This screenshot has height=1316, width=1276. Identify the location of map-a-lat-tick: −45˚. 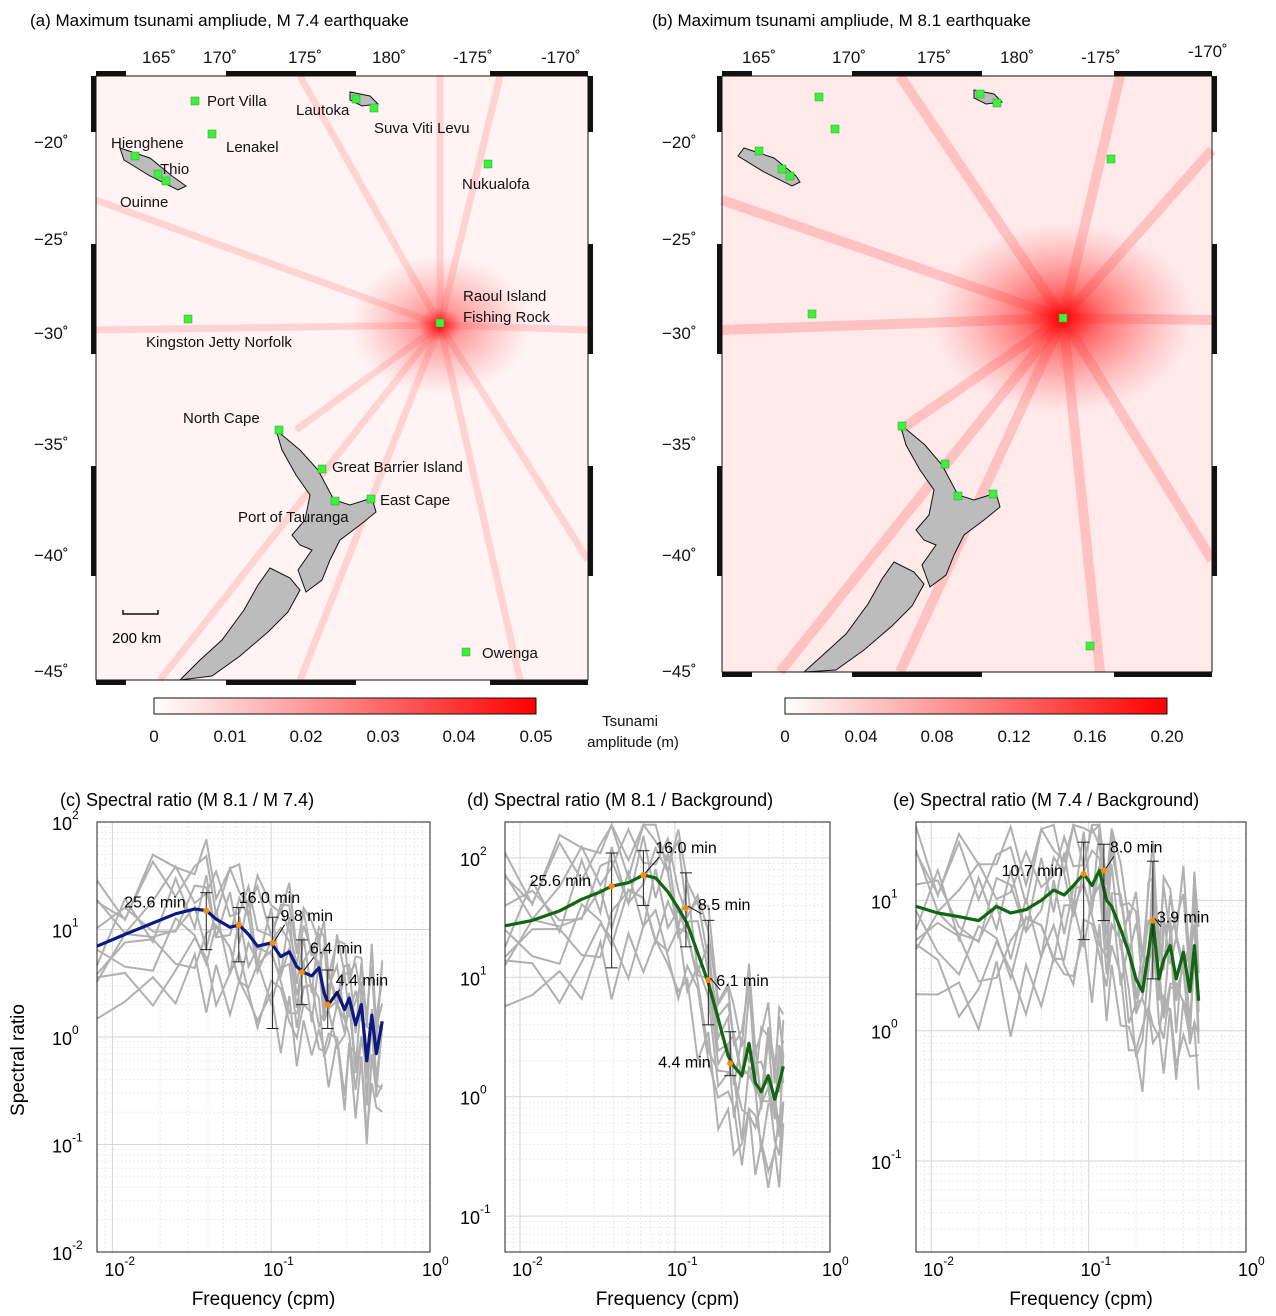
(51, 671).